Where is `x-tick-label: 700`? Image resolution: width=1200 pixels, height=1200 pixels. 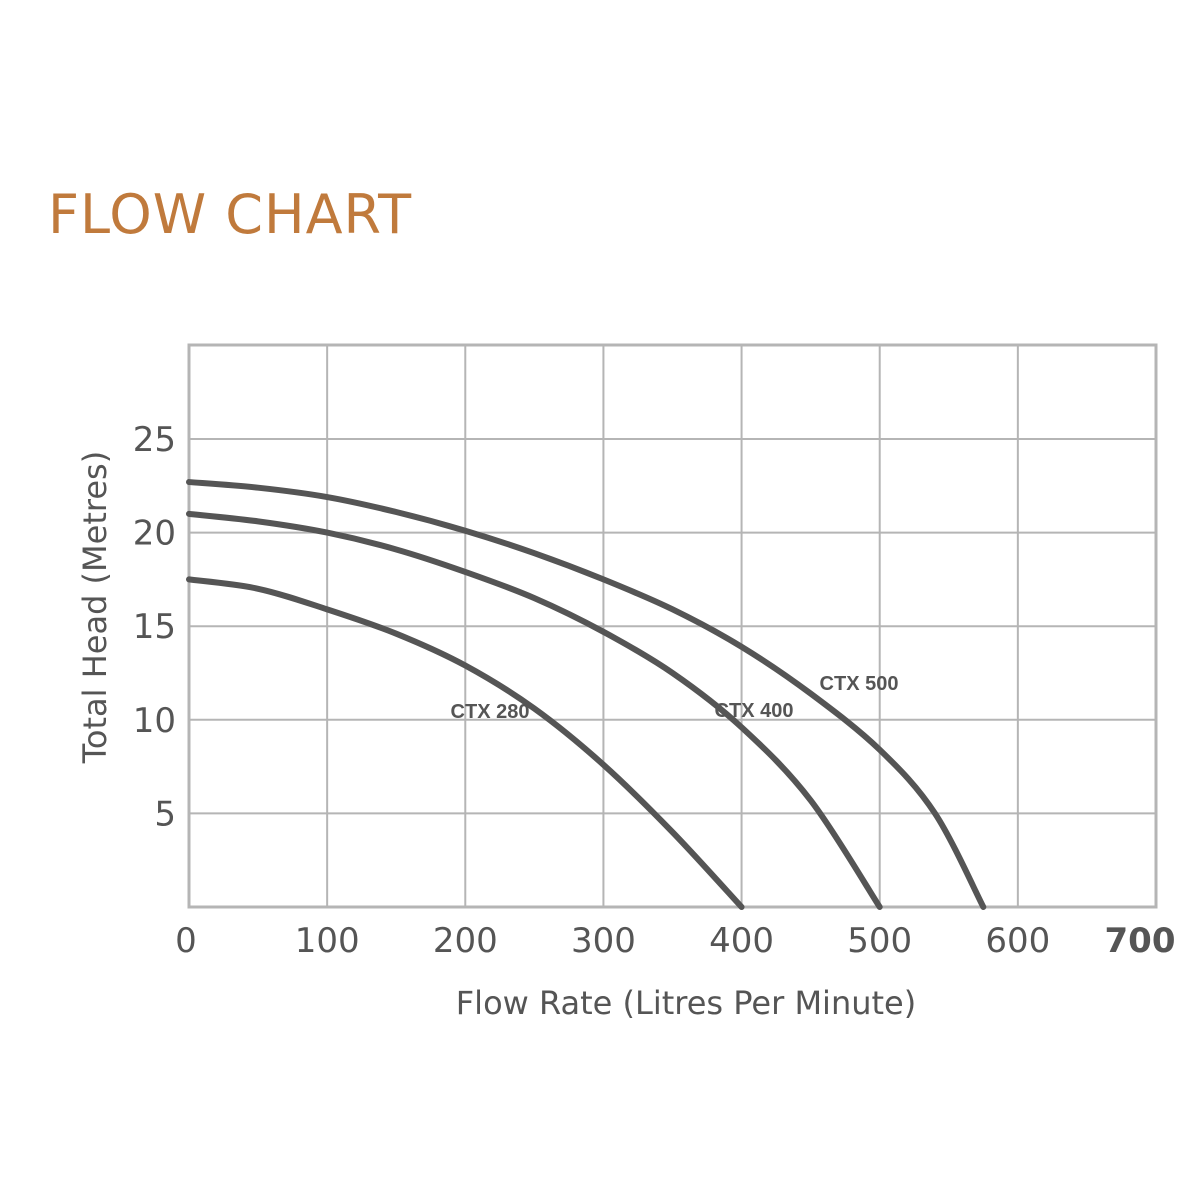
x-tick-label: 700 is located at coordinates (1140, 941).